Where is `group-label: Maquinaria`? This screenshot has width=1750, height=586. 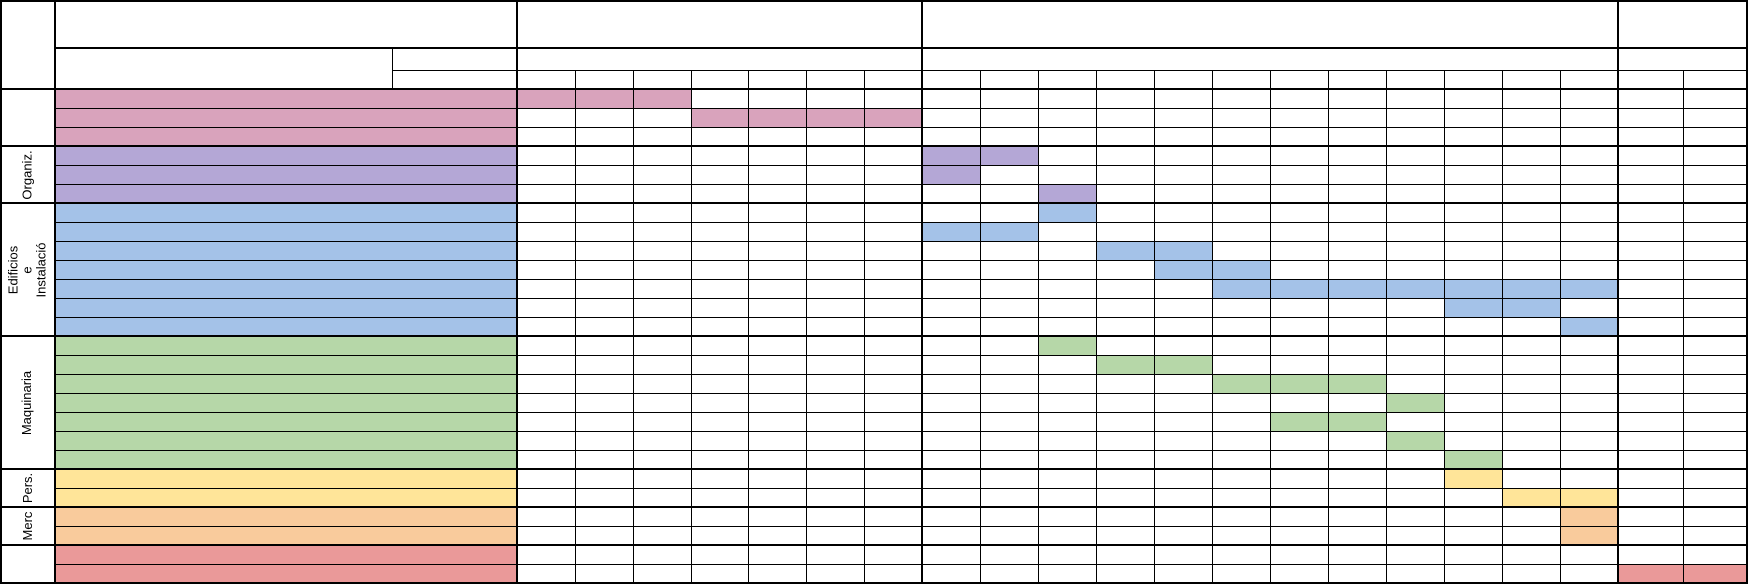
group-label: Maquinaria is located at coordinates (27, 402).